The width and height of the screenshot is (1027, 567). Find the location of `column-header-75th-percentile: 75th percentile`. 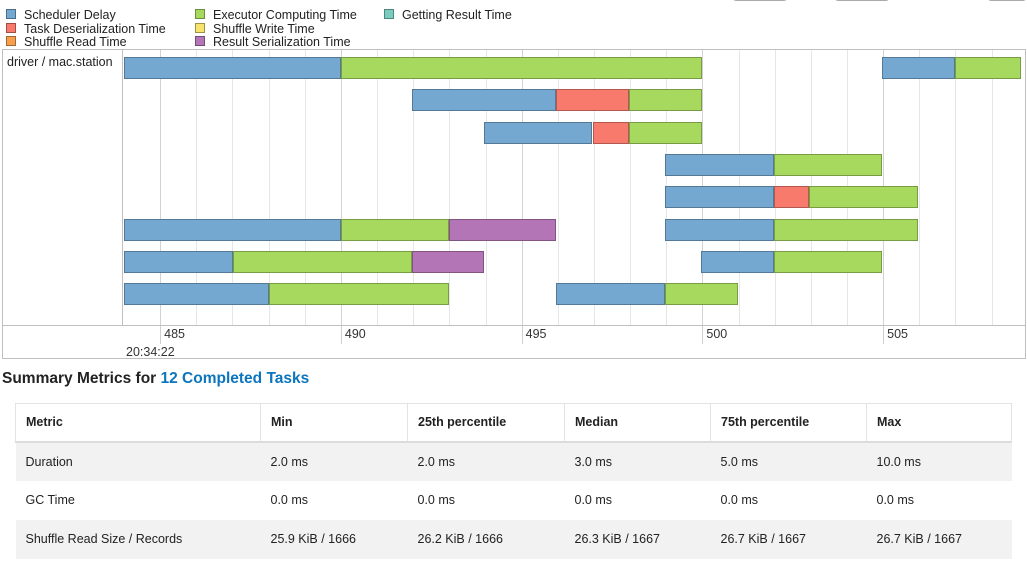

column-header-75th-percentile: 75th percentile is located at coordinates (788, 423).